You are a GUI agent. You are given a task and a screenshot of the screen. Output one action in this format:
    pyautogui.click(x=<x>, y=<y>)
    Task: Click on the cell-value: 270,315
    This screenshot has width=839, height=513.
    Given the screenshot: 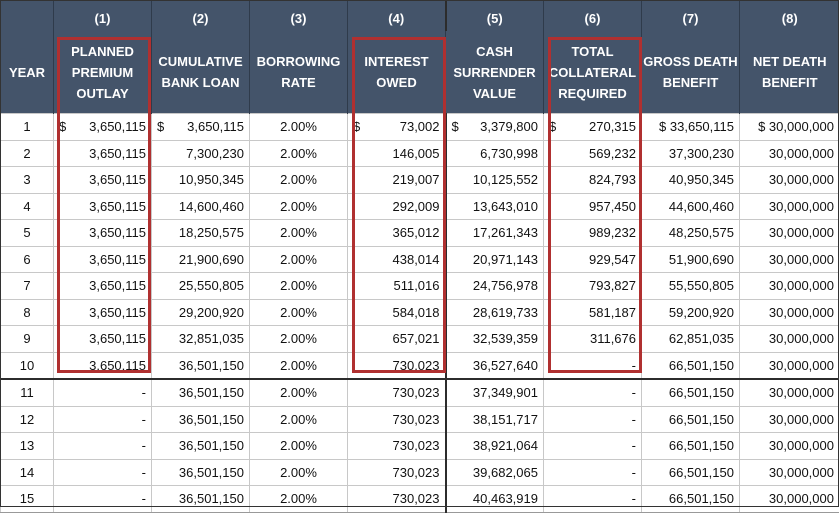 What is the action you would take?
    pyautogui.click(x=612, y=126)
    